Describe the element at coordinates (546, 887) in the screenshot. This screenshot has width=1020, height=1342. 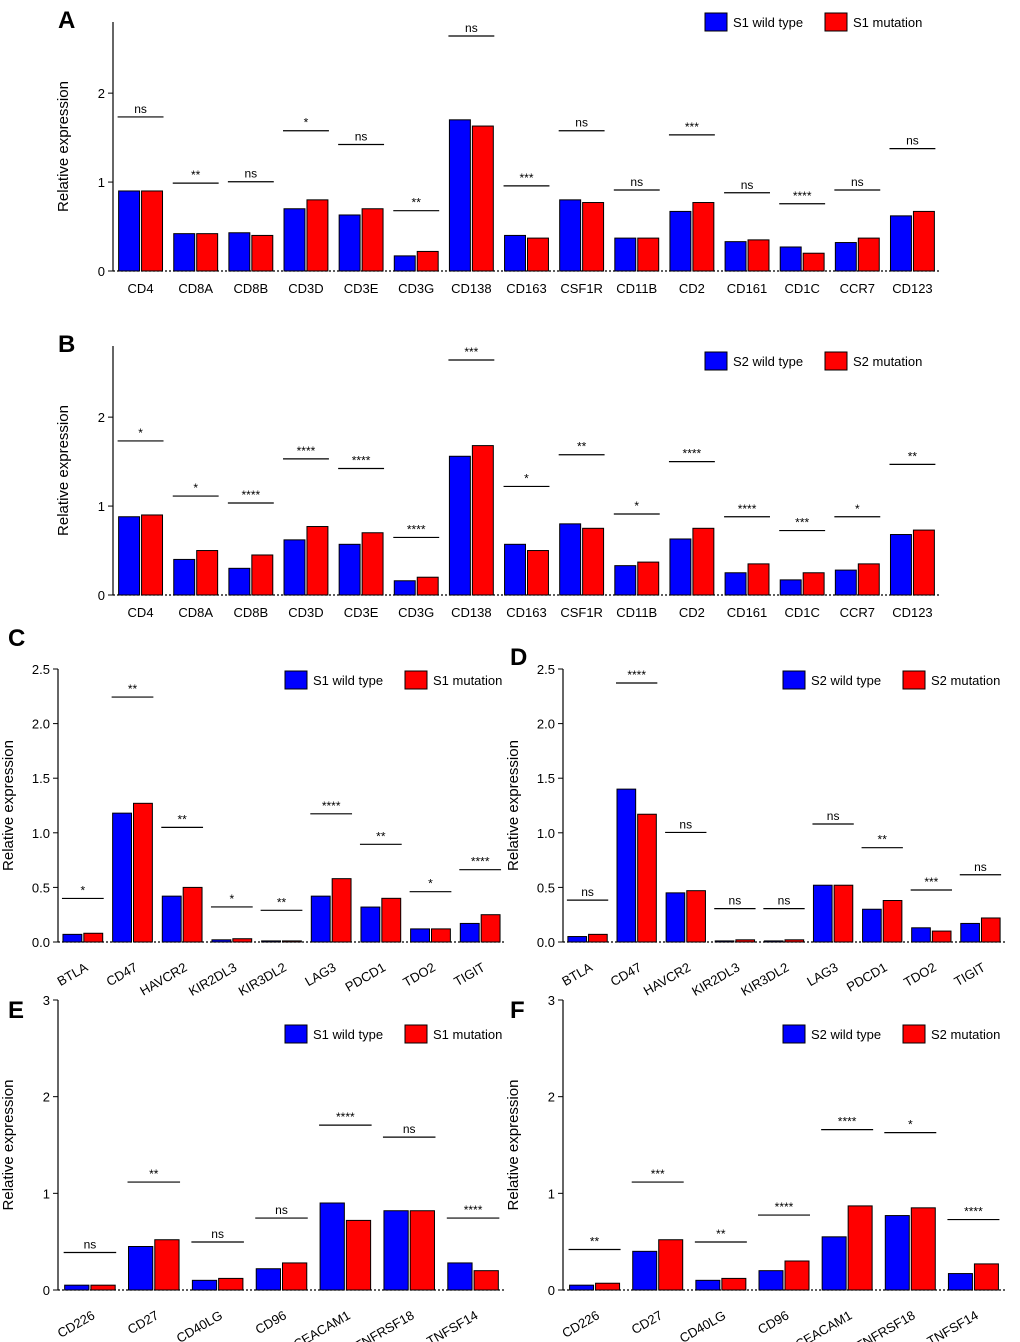
I see `y-tick-label: 0.5` at that location.